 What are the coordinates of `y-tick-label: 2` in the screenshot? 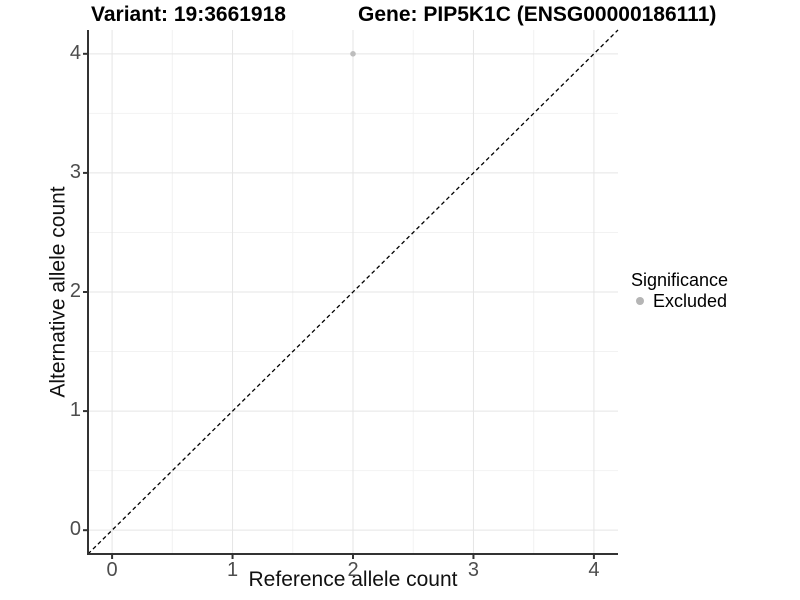 It's located at (75, 291).